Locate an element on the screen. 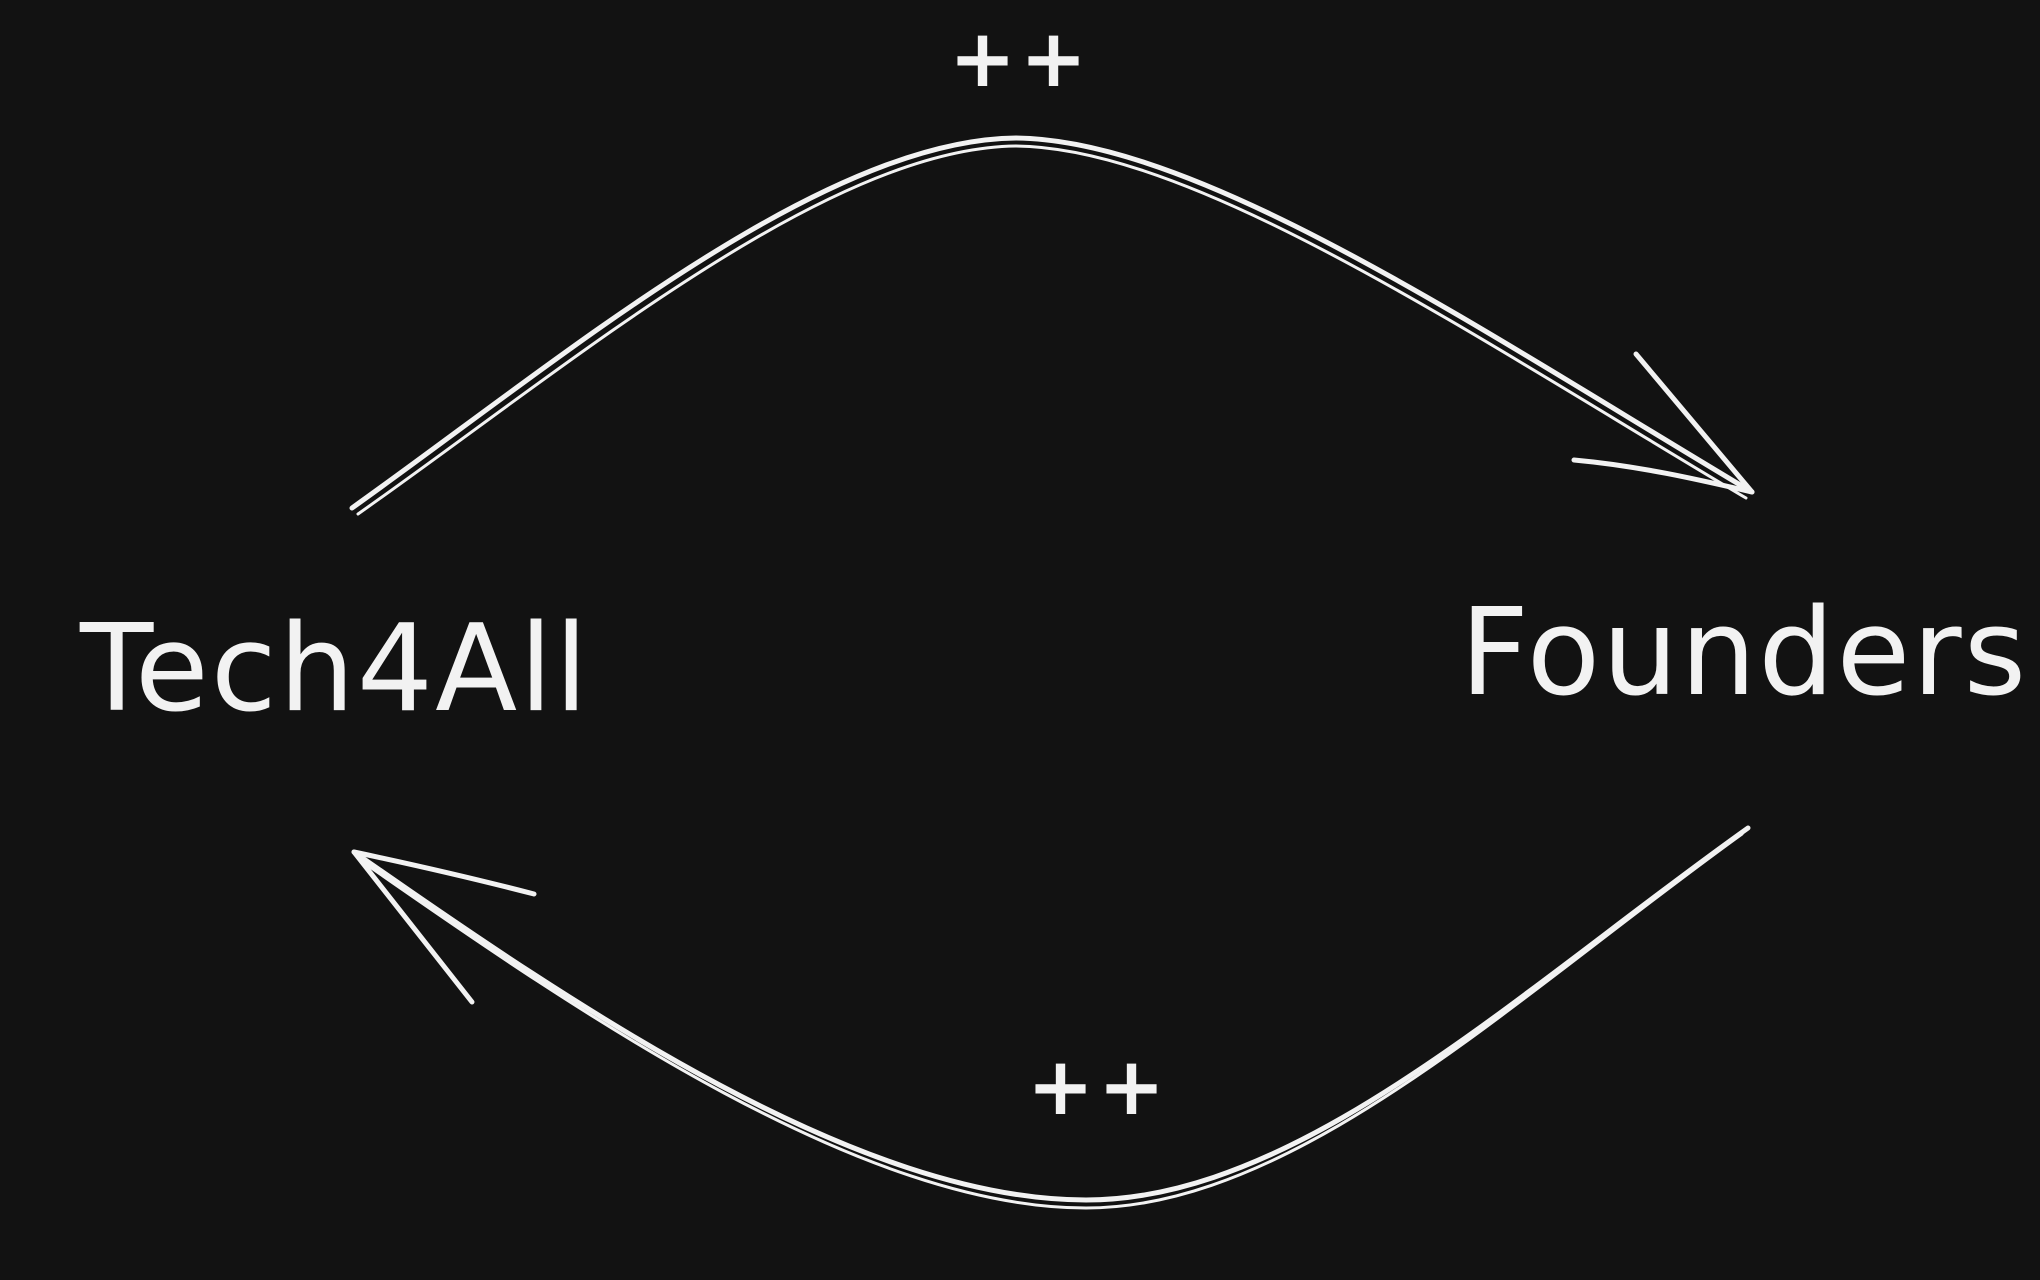 The width and height of the screenshot is (2040, 1280). arrowhead-bottom-icon is located at coordinates (444, 927).